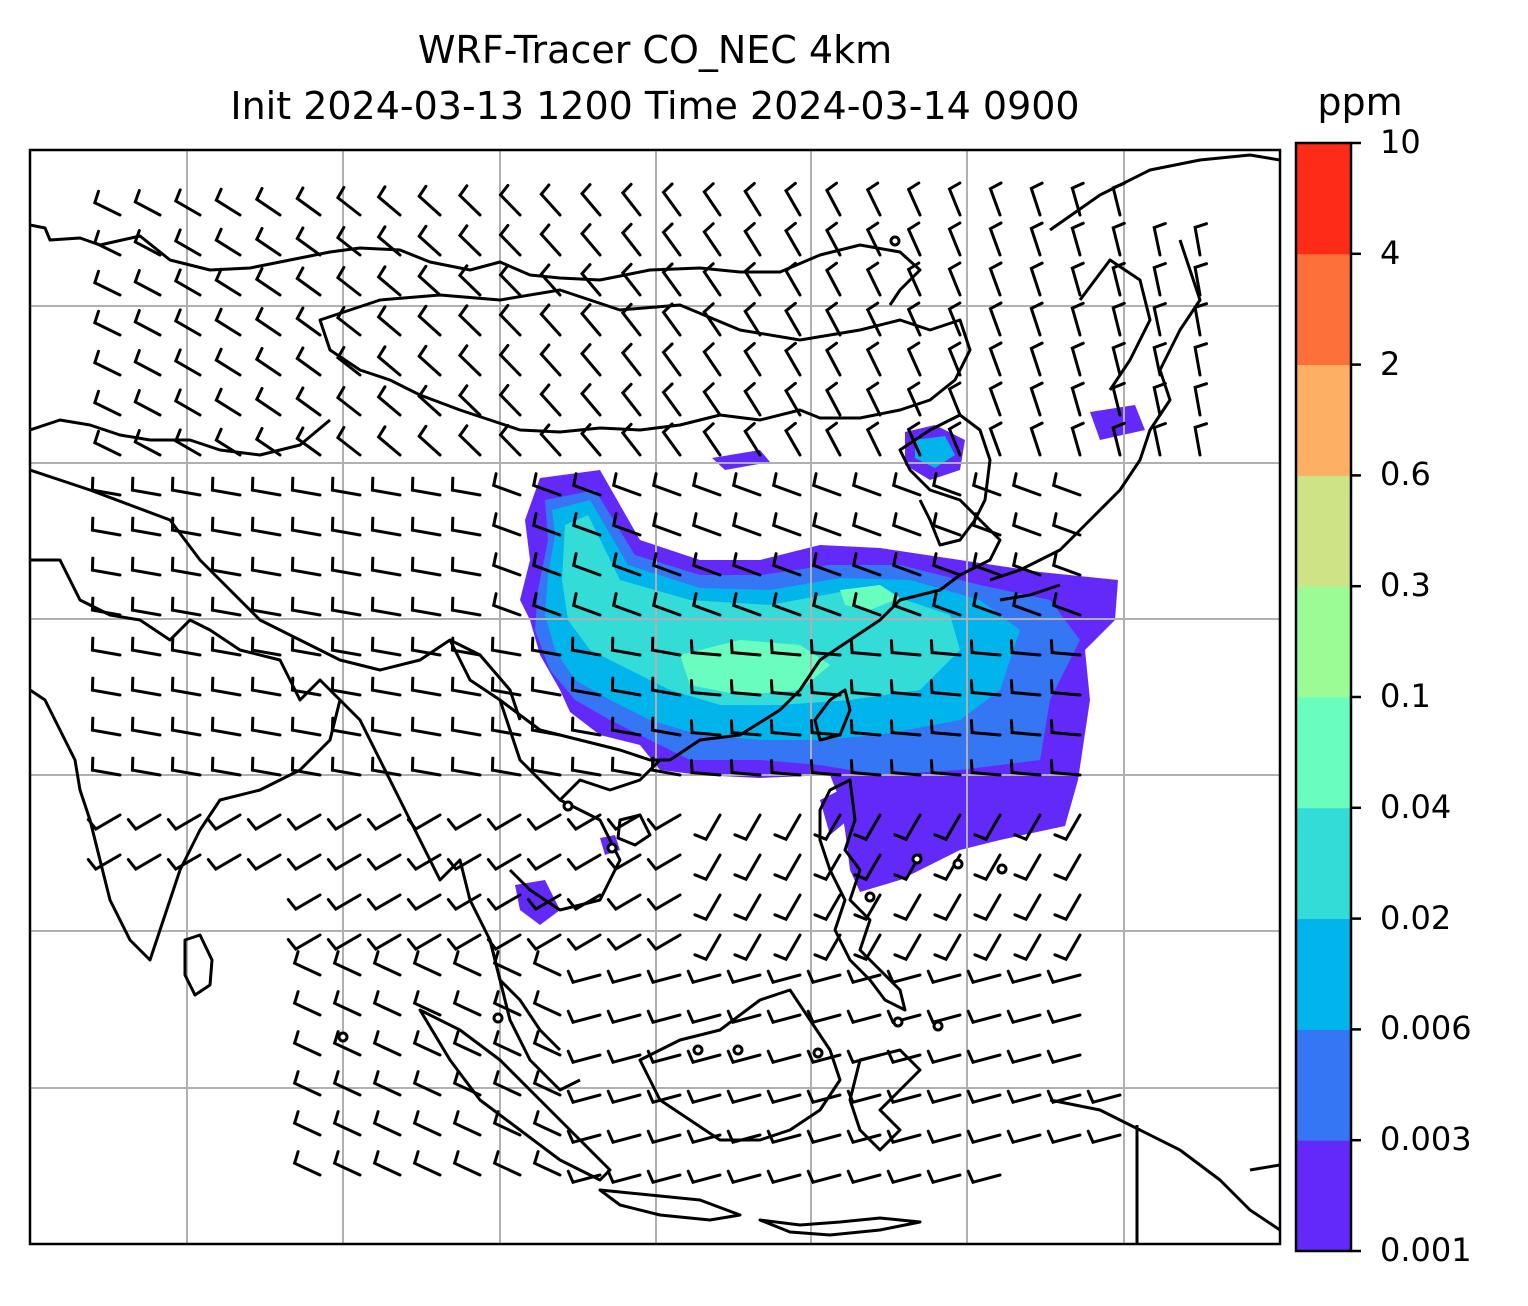 The height and width of the screenshot is (1306, 1528). I want to click on colorbar-tick-label: 0.001, so click(1426, 1250).